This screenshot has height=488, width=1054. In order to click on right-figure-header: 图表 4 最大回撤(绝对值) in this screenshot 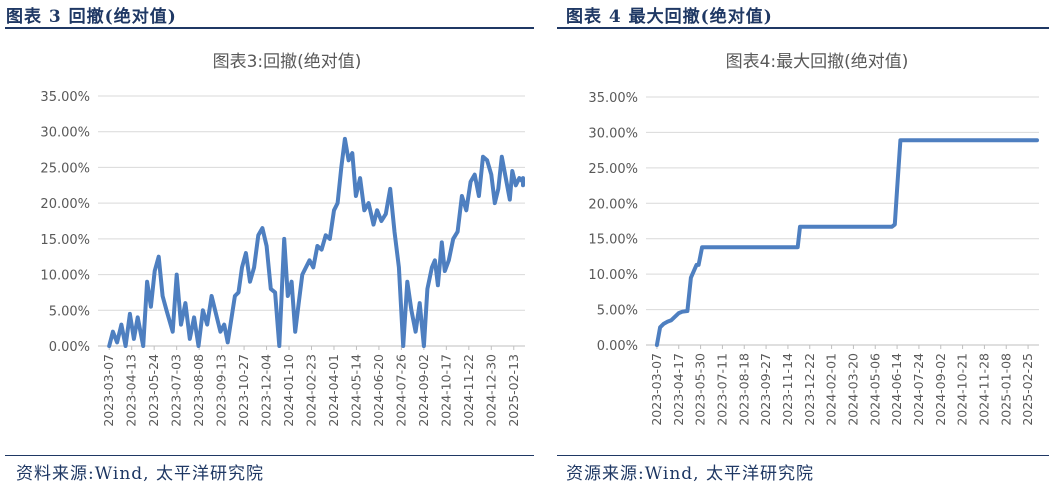, I will do `click(669, 17)`.